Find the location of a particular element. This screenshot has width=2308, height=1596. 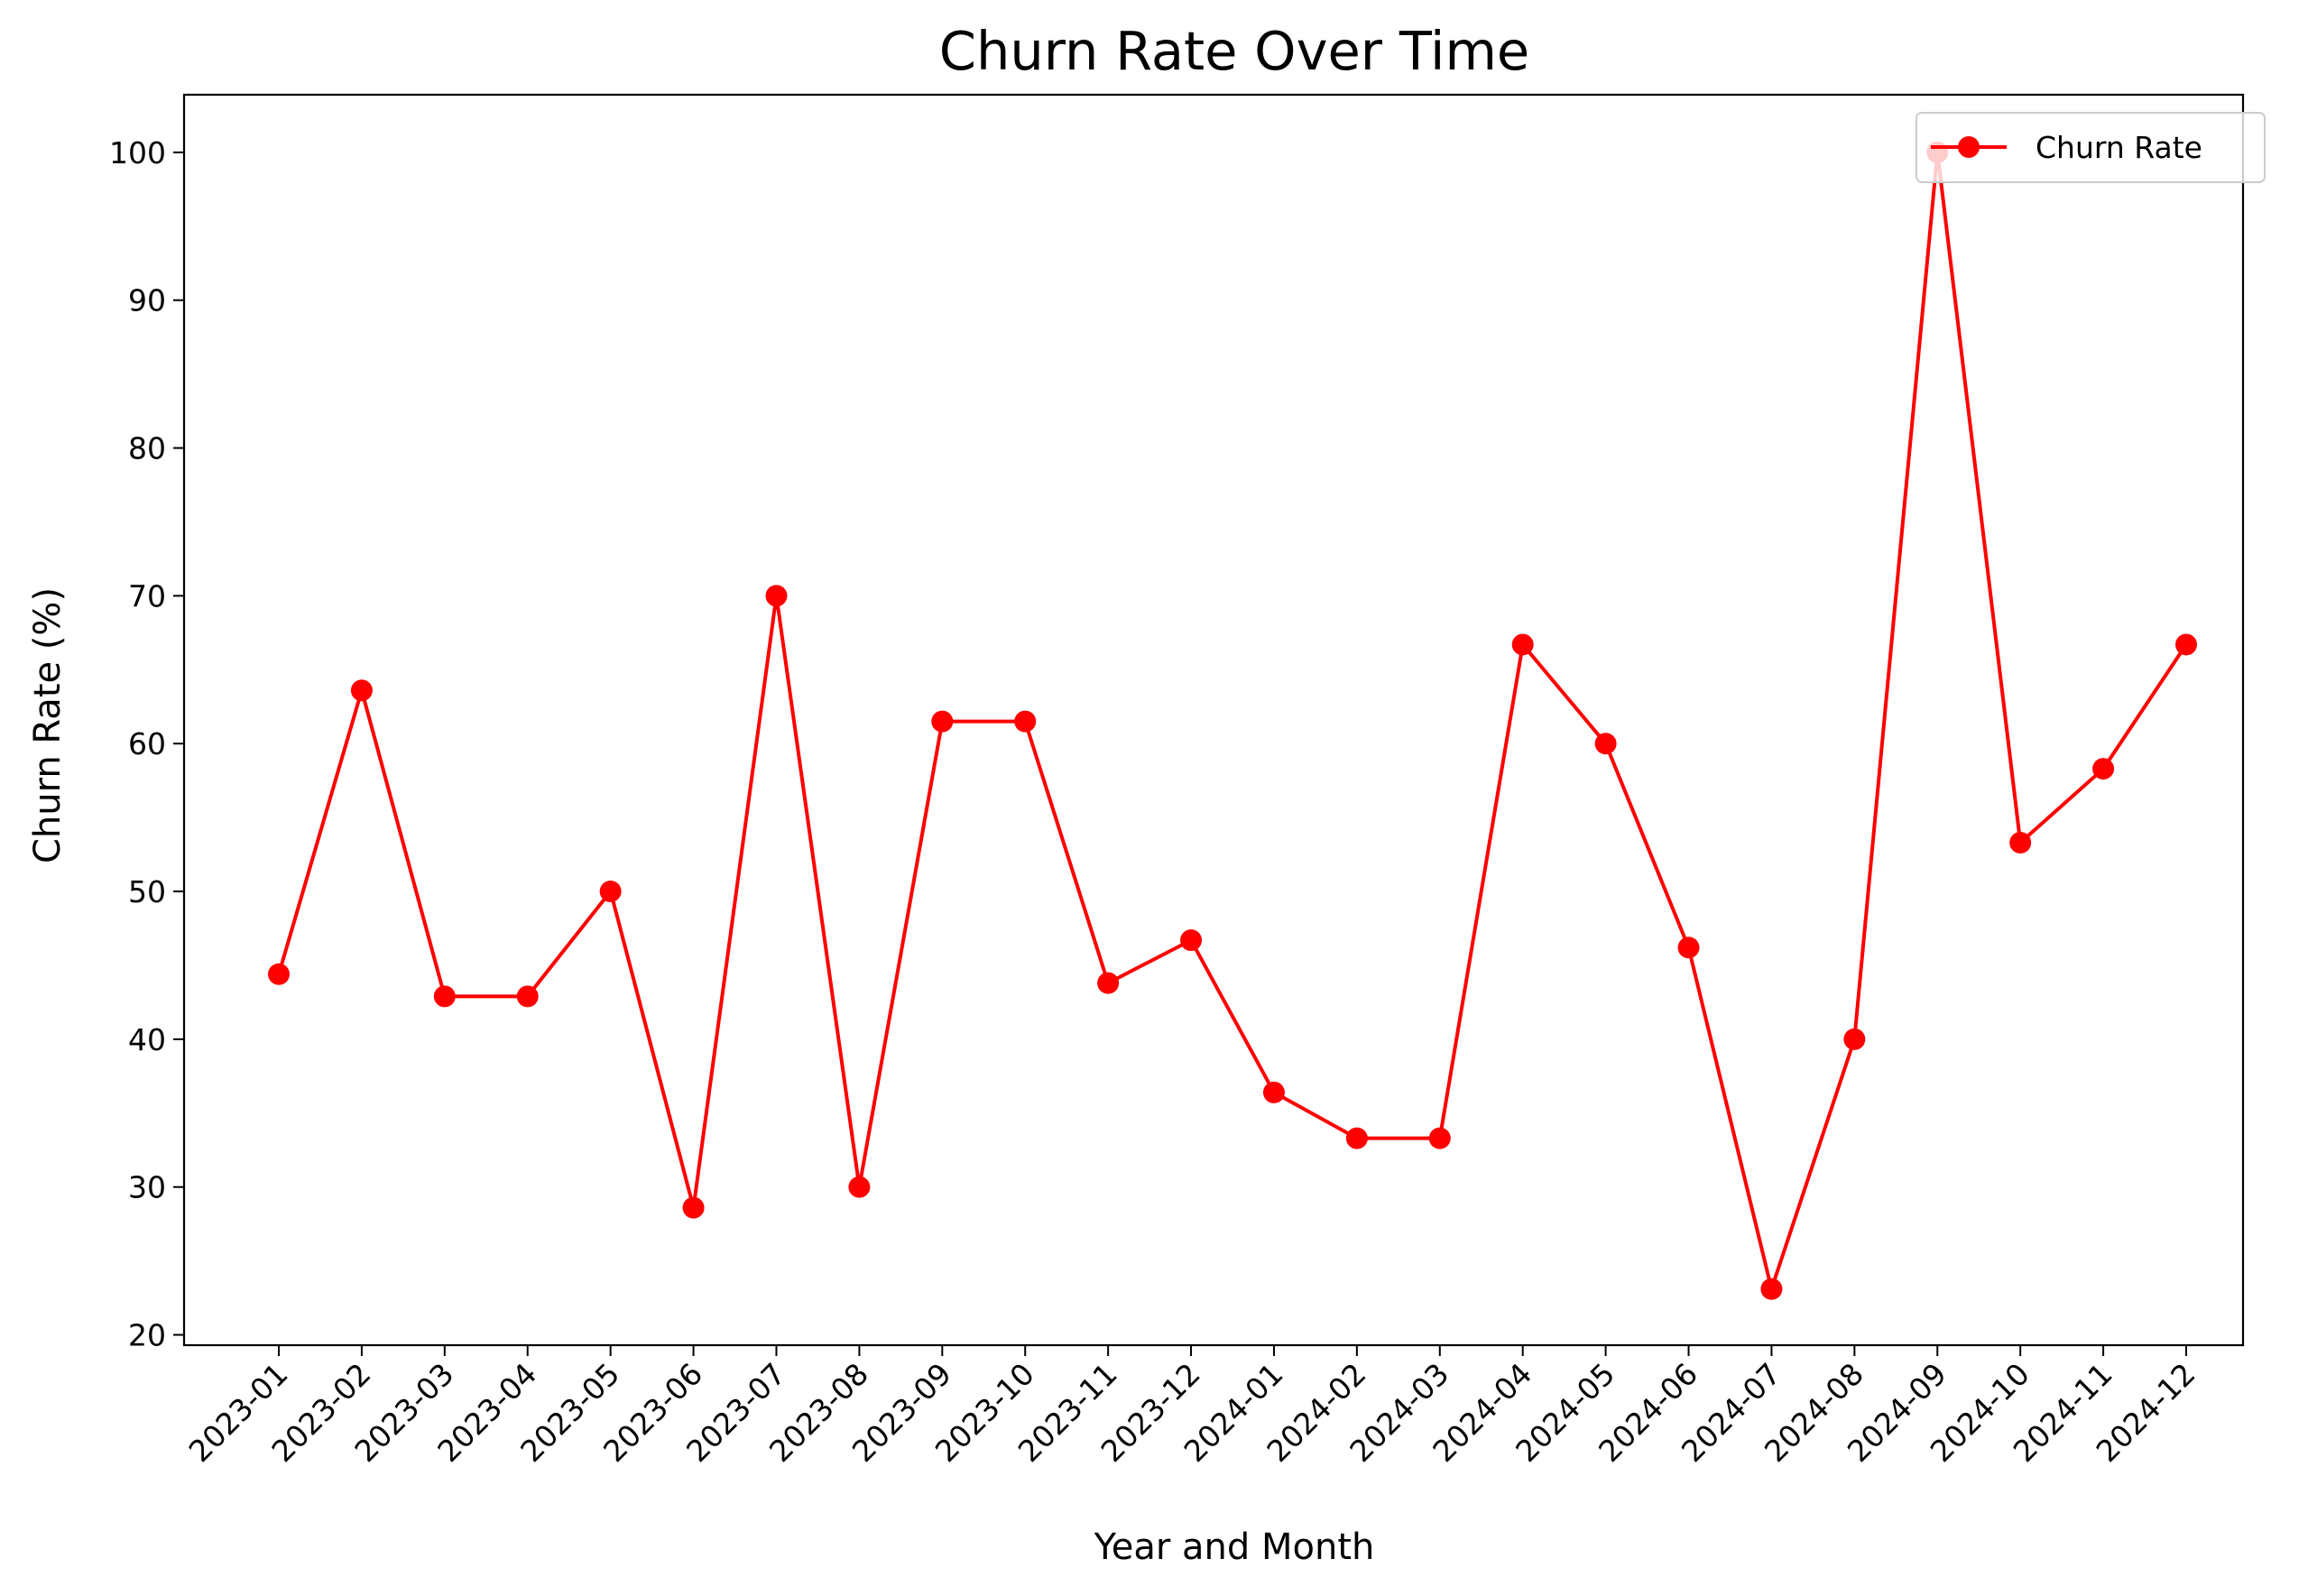

y-tick-label: 50 is located at coordinates (147, 891).